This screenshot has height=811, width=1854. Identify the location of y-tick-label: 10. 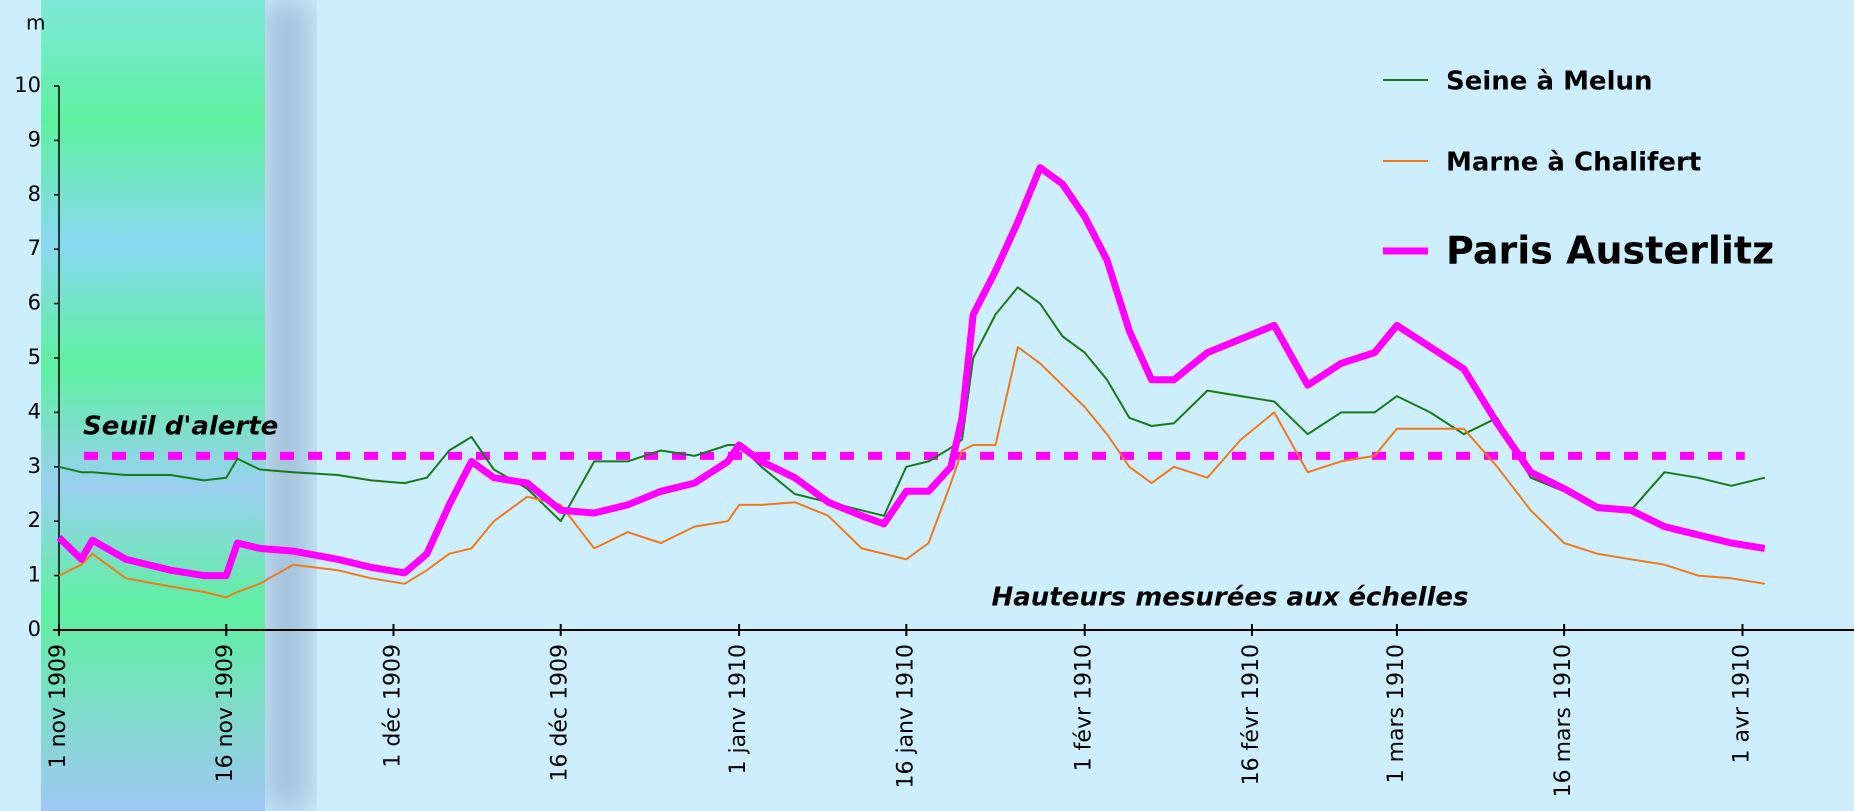
(27, 85).